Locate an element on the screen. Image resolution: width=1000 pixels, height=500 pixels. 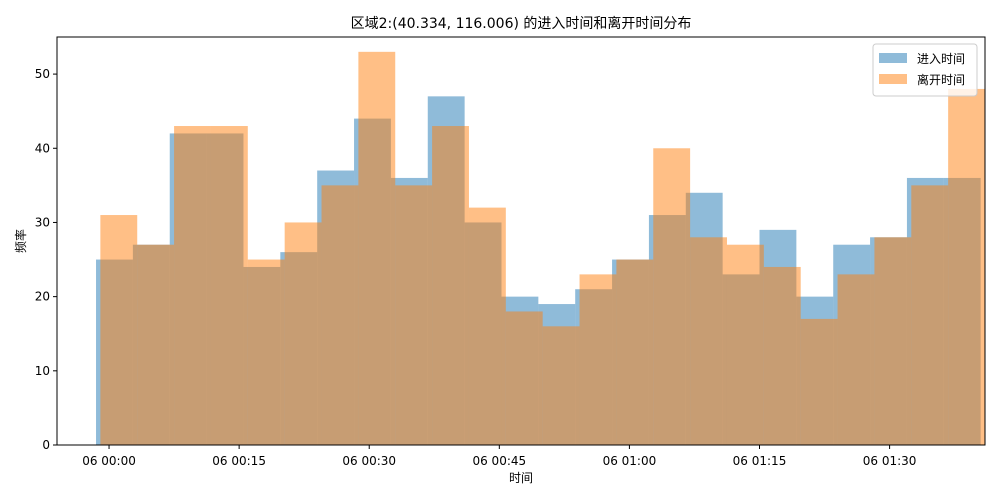
x-tick-label: 06 00:15 is located at coordinates (239, 461).